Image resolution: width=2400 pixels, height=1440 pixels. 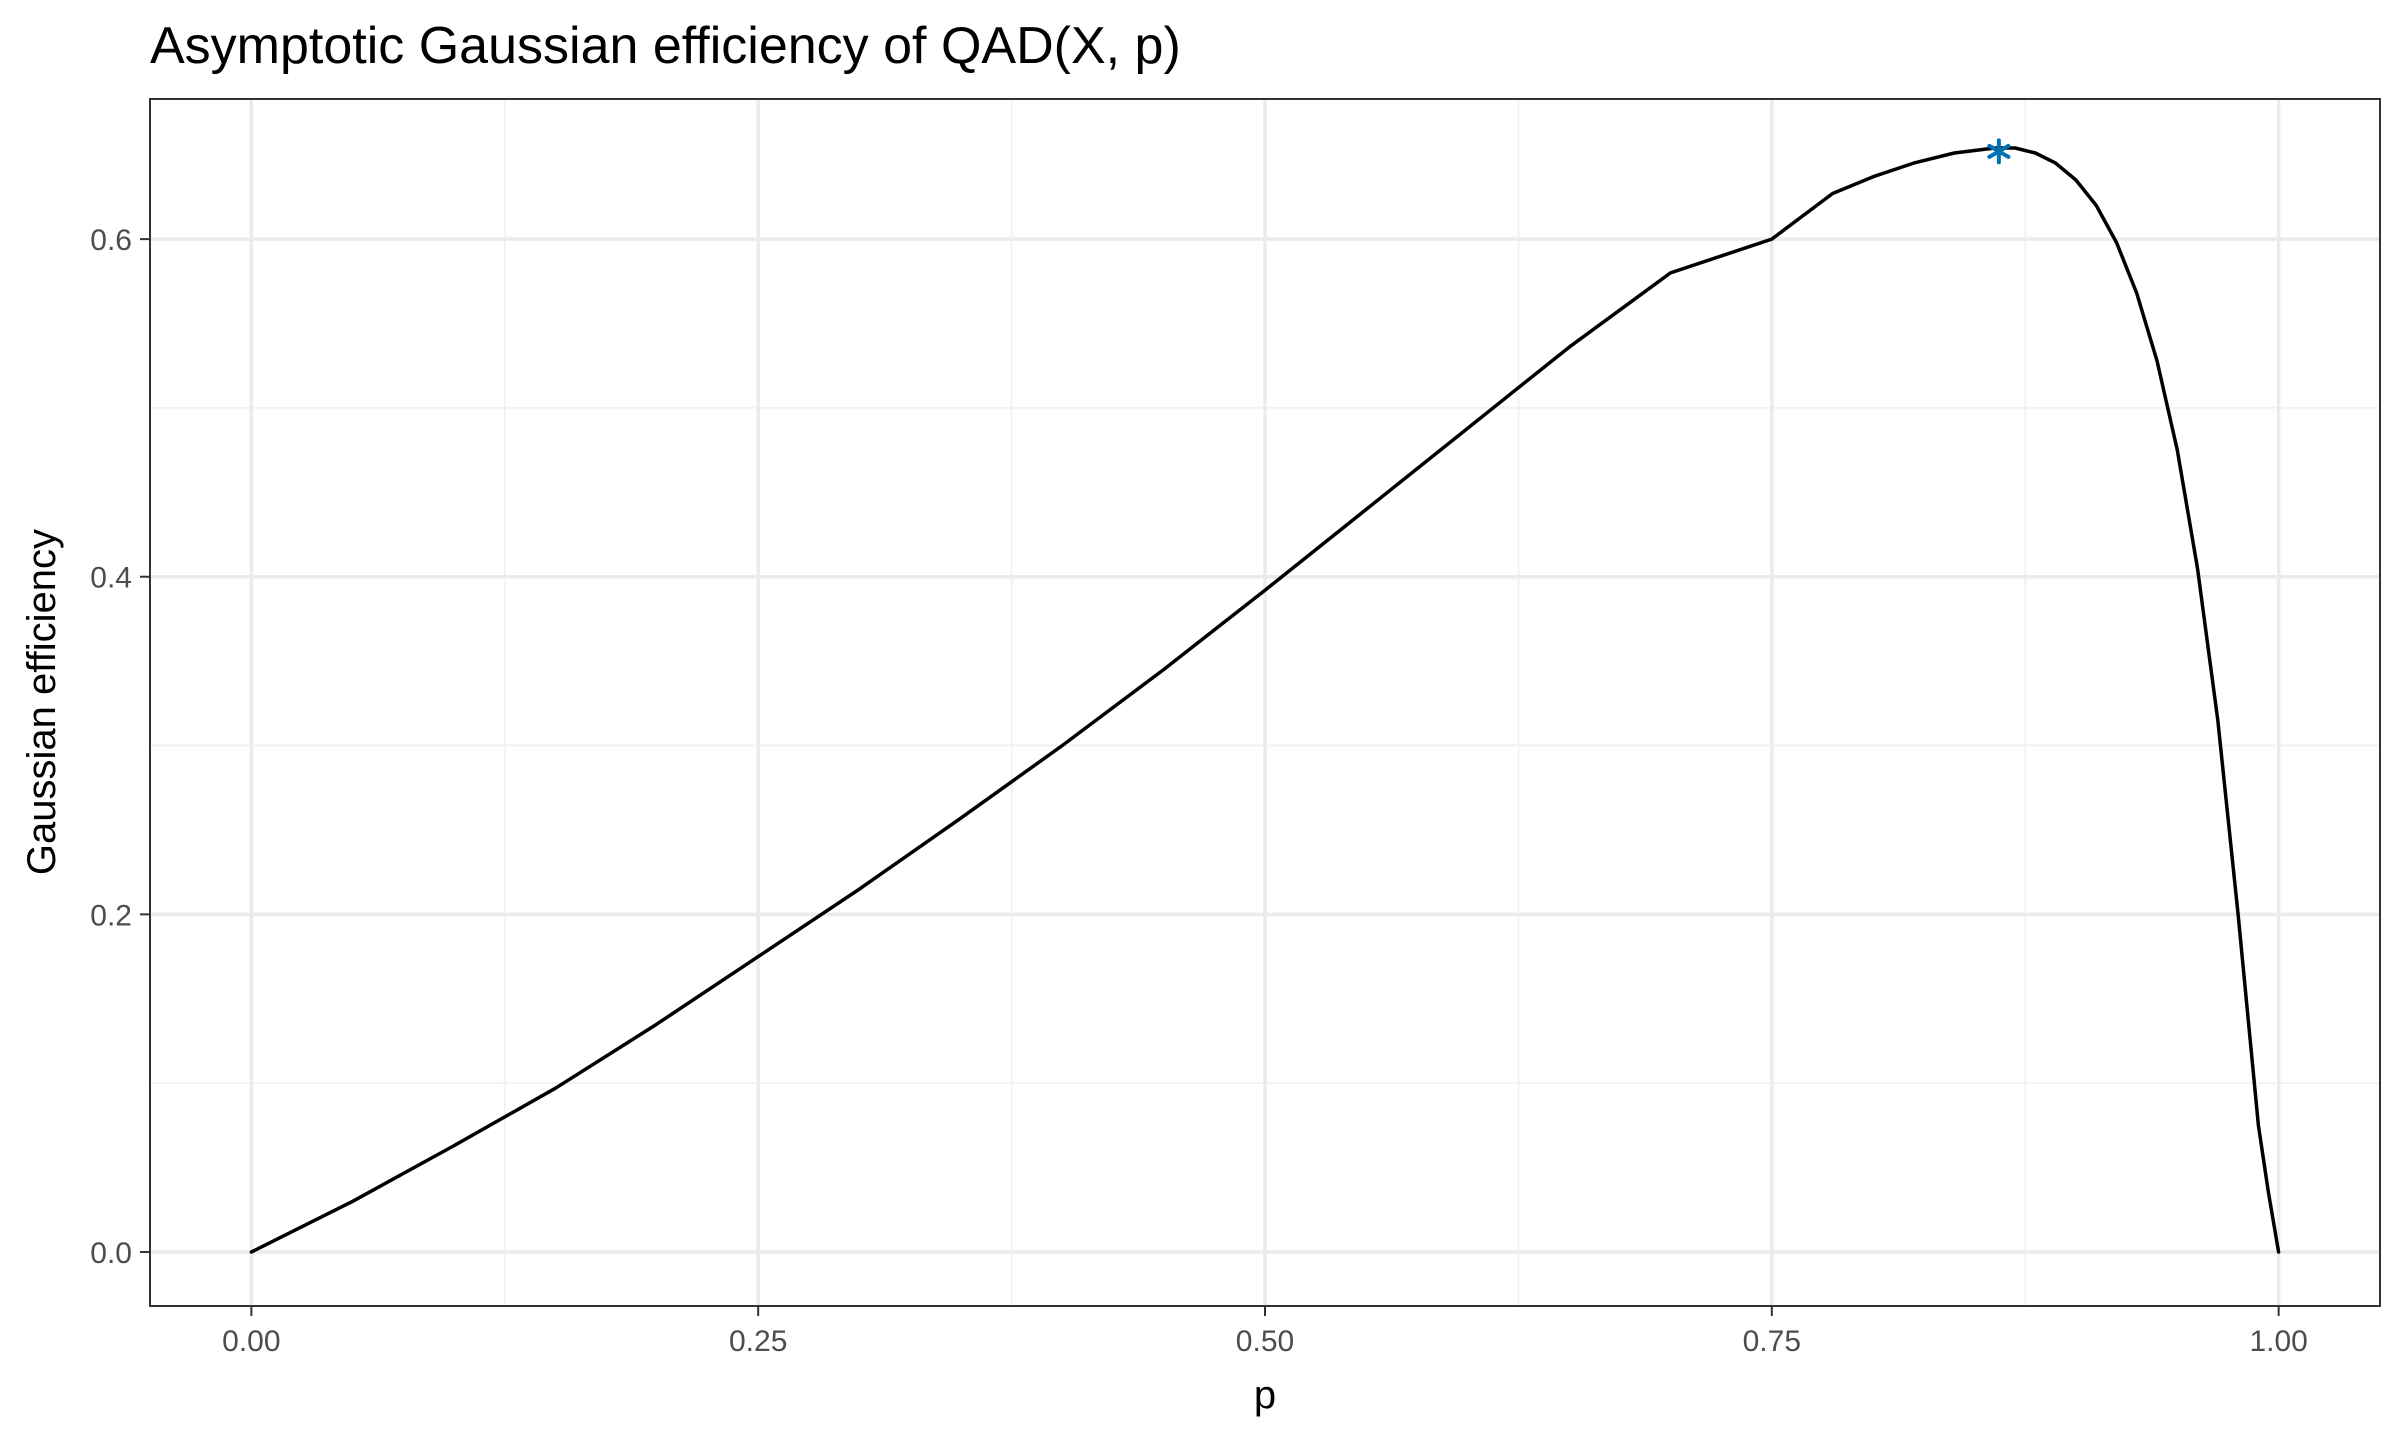 I want to click on x-tick-label: 0.25, so click(x=758, y=1341).